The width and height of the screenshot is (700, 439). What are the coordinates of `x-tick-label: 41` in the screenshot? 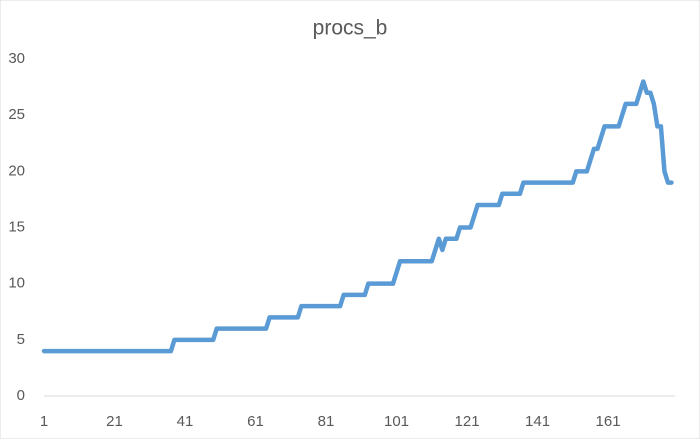 It's located at (185, 421).